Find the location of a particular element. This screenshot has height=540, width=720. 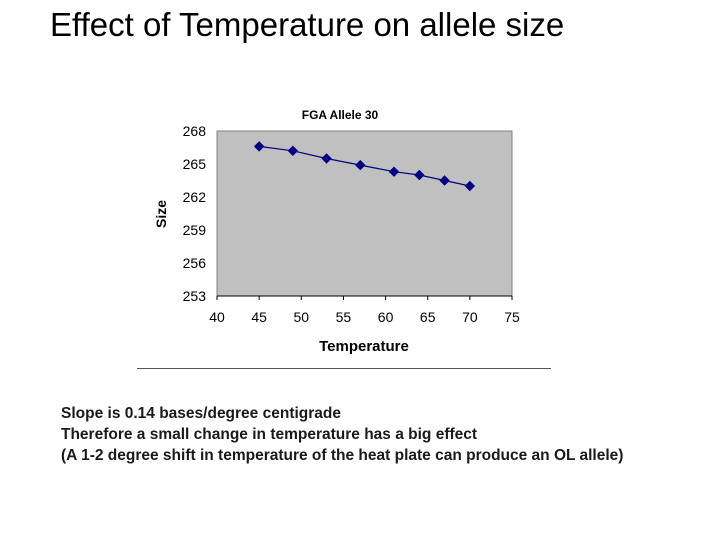

note-line-slope: Slope is 0.14 bases/degree centigrade is located at coordinates (201, 413).